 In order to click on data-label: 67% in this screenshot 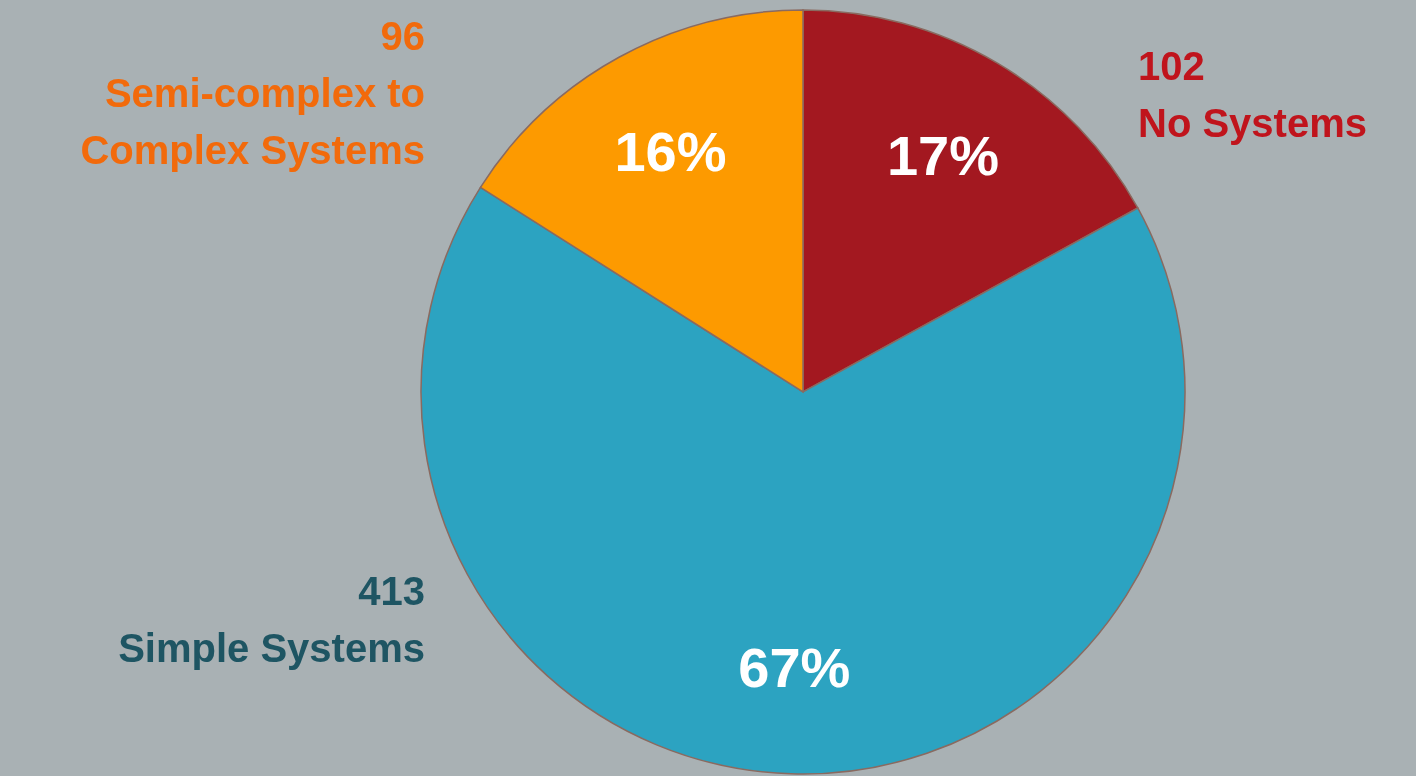, I will do `click(794, 667)`.